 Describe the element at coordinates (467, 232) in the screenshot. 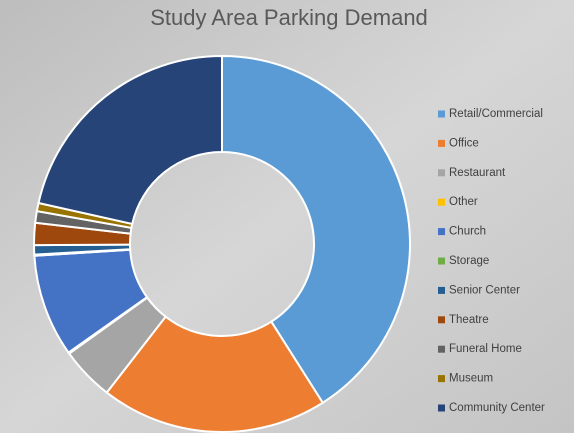

I see `legend-label: Church` at that location.